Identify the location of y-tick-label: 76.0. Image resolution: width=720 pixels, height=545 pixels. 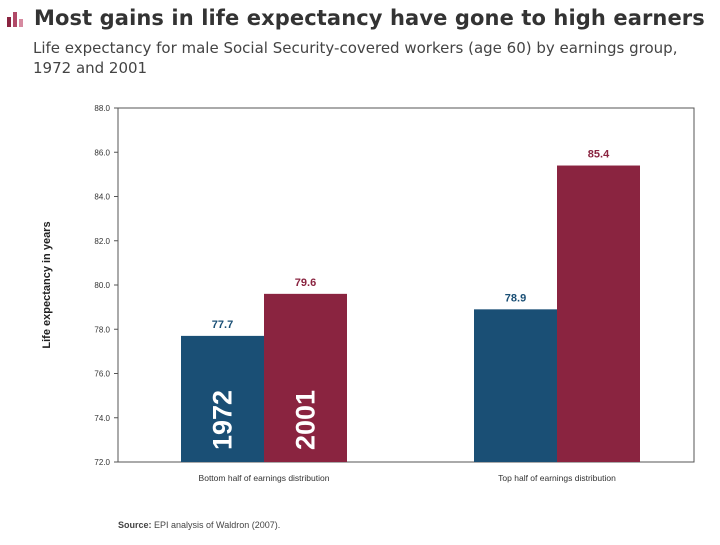
(102, 374).